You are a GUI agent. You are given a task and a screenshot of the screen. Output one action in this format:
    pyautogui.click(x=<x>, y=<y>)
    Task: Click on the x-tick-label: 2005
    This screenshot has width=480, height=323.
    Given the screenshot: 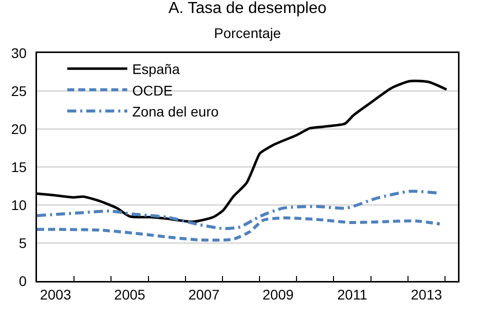 What is the action you would take?
    pyautogui.click(x=130, y=294)
    